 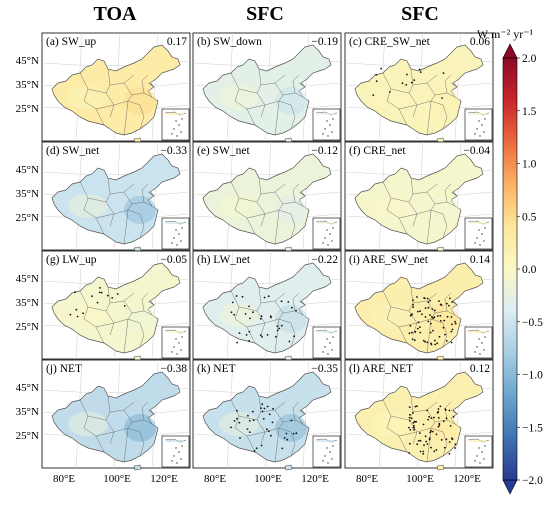 What do you see at coordinates (532, 481) in the screenshot?
I see `colorbar-tick-label: −2.0` at bounding box center [532, 481].